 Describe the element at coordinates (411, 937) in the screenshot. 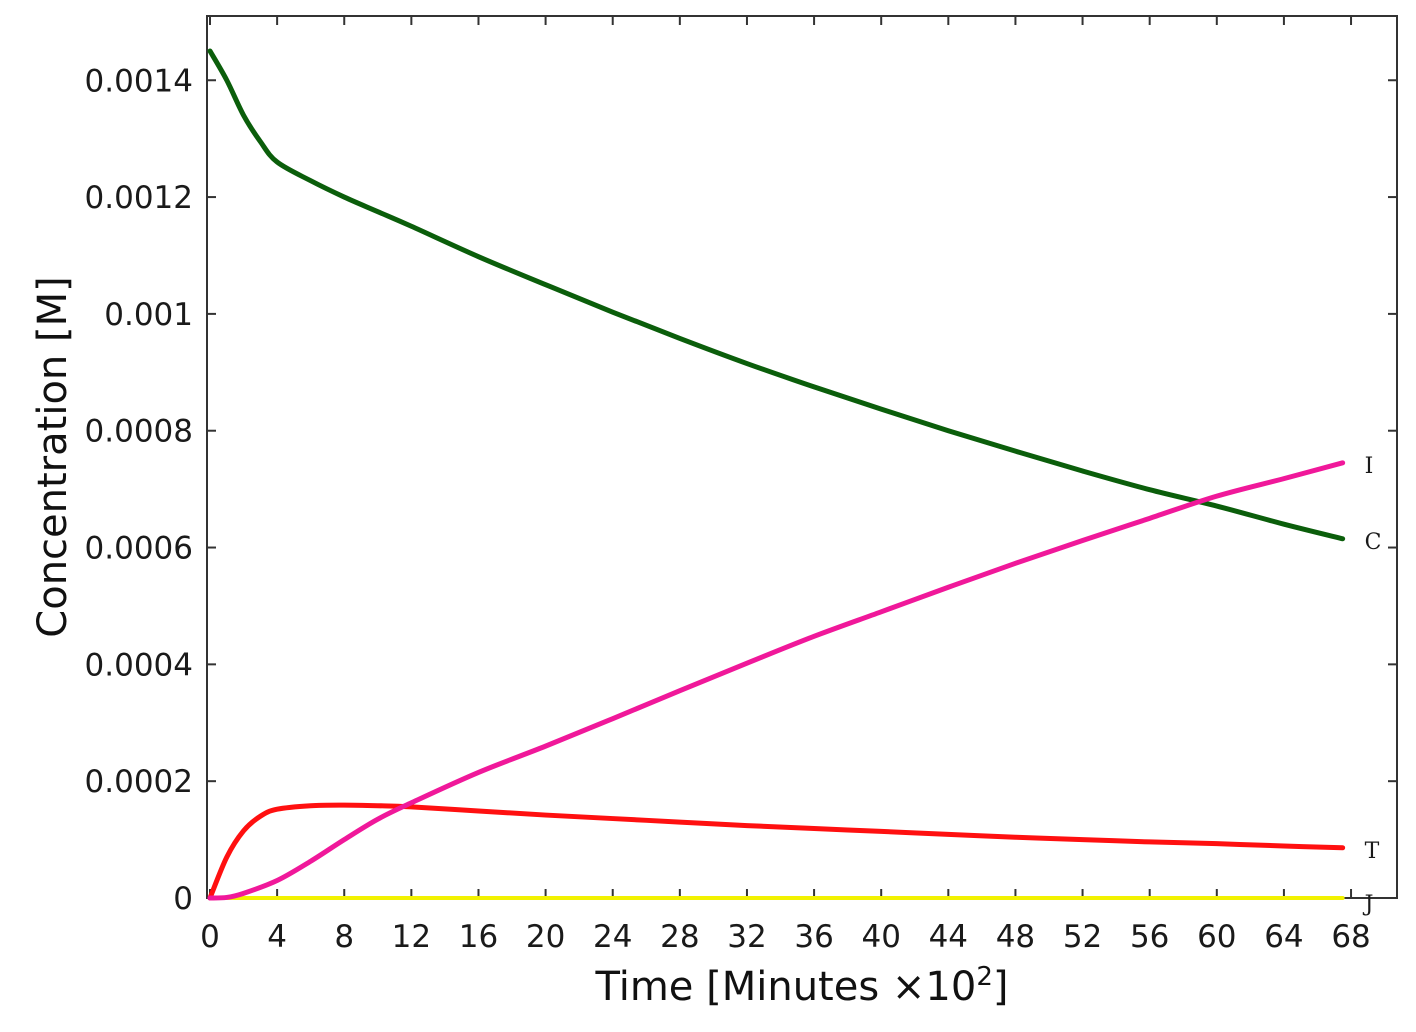

I see `x-tick-label: 12` at that location.